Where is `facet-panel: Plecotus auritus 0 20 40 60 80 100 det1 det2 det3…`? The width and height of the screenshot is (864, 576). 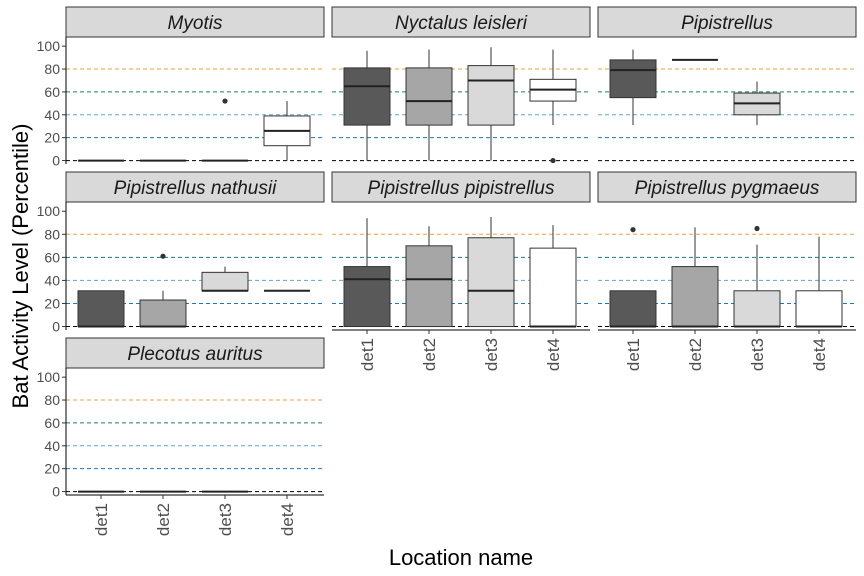
facet-panel: Plecotus auritus 0 20 40 60 80 100 det1 det2 det3… is located at coordinates (181, 436).